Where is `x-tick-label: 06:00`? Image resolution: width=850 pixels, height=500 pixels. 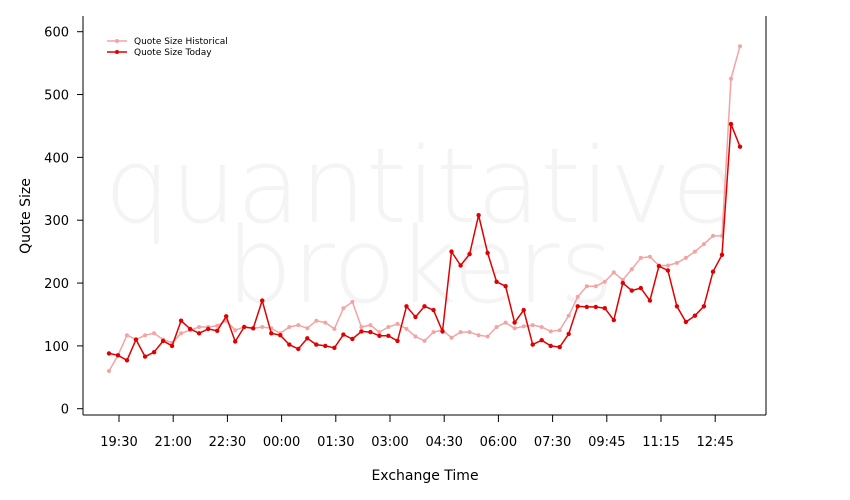
x-tick-label: 06:00 is located at coordinates (498, 442).